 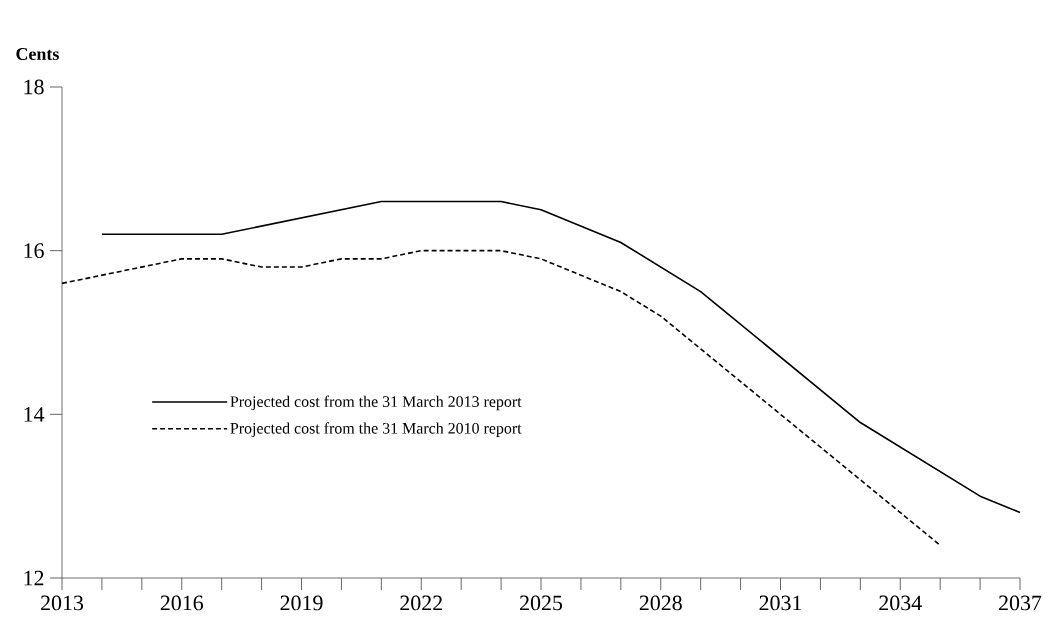 I want to click on x-tick-label: 2019, so click(x=301, y=603).